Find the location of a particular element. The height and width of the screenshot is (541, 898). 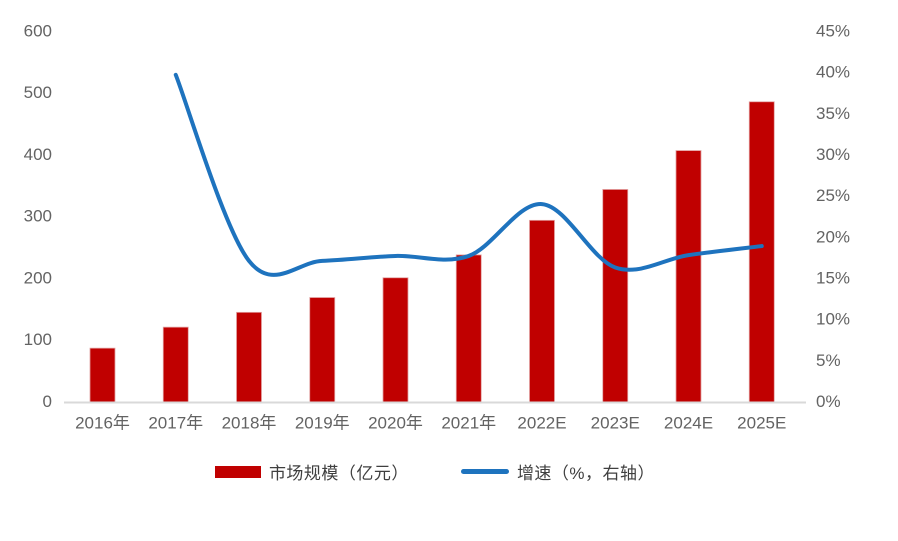

bar-2018年 is located at coordinates (249, 357).